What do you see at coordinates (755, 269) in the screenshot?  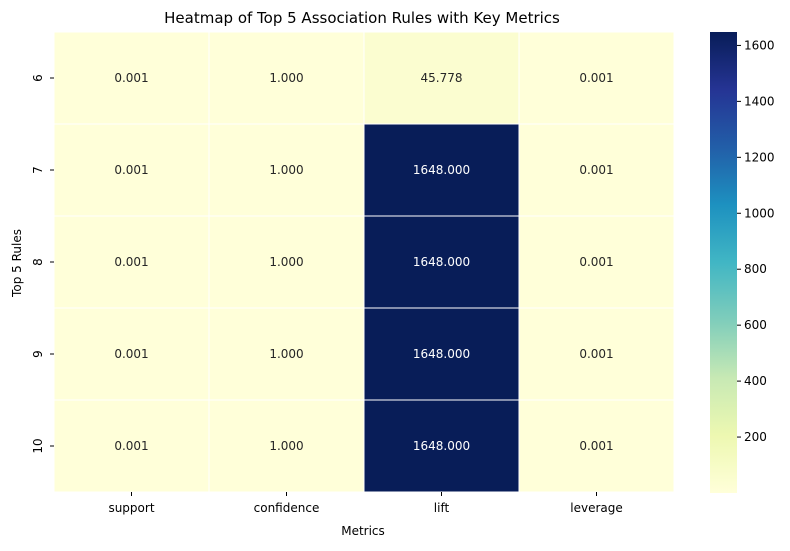 I see `colorbar-tick-label: 800` at bounding box center [755, 269].